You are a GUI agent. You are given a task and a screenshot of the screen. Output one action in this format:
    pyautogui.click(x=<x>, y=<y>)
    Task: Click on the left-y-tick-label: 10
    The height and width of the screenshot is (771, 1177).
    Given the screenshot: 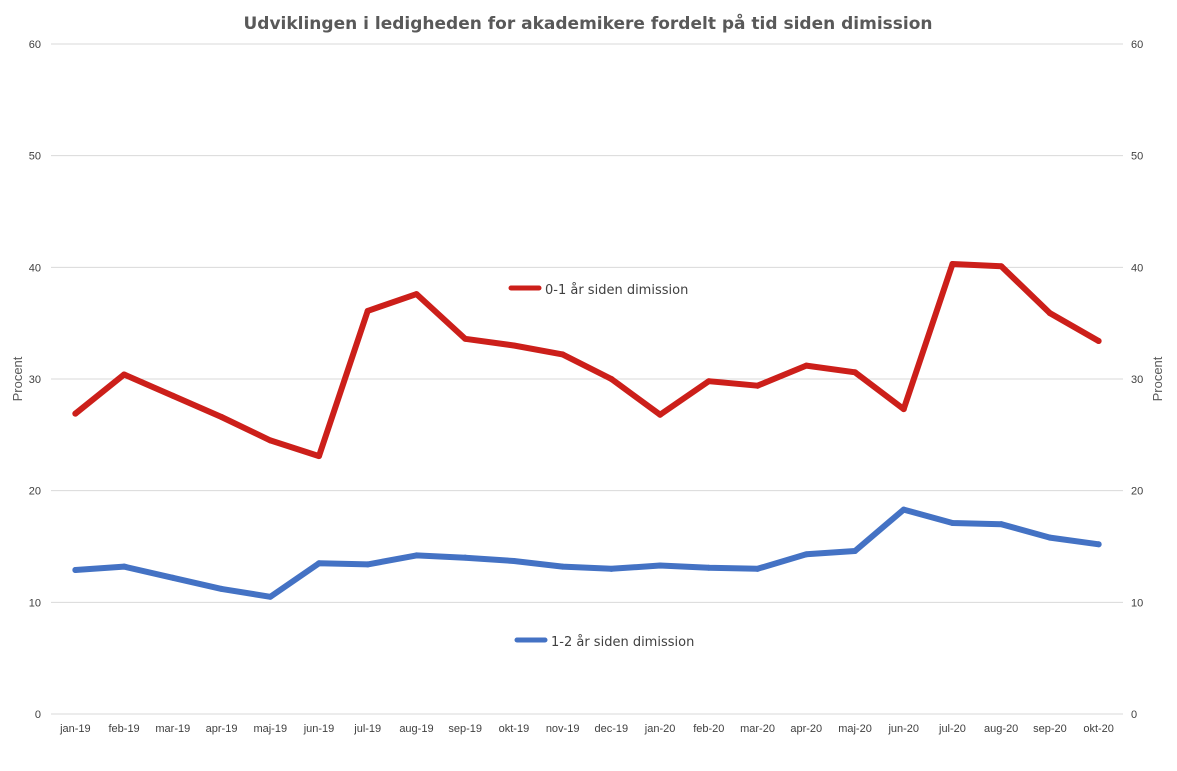 What is the action you would take?
    pyautogui.click(x=35, y=603)
    